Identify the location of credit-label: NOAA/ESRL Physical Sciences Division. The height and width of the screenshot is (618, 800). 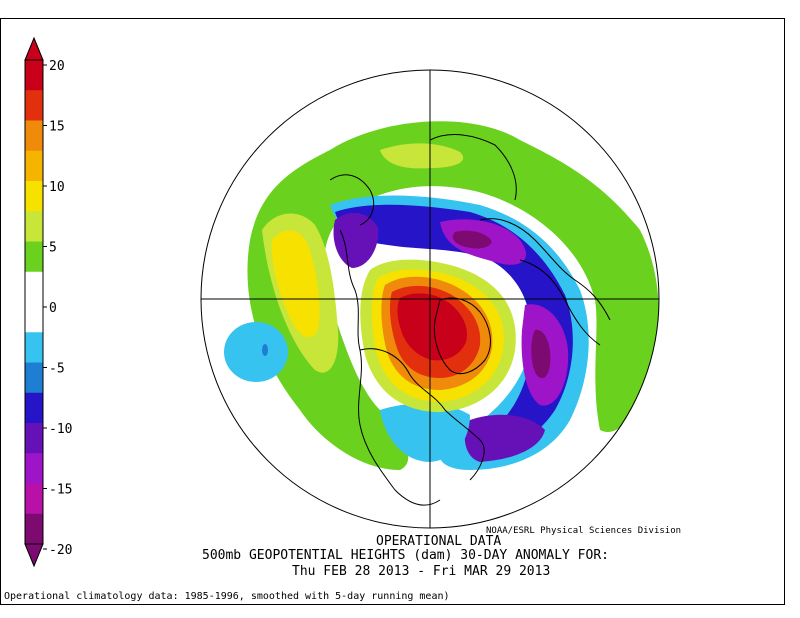
(584, 531).